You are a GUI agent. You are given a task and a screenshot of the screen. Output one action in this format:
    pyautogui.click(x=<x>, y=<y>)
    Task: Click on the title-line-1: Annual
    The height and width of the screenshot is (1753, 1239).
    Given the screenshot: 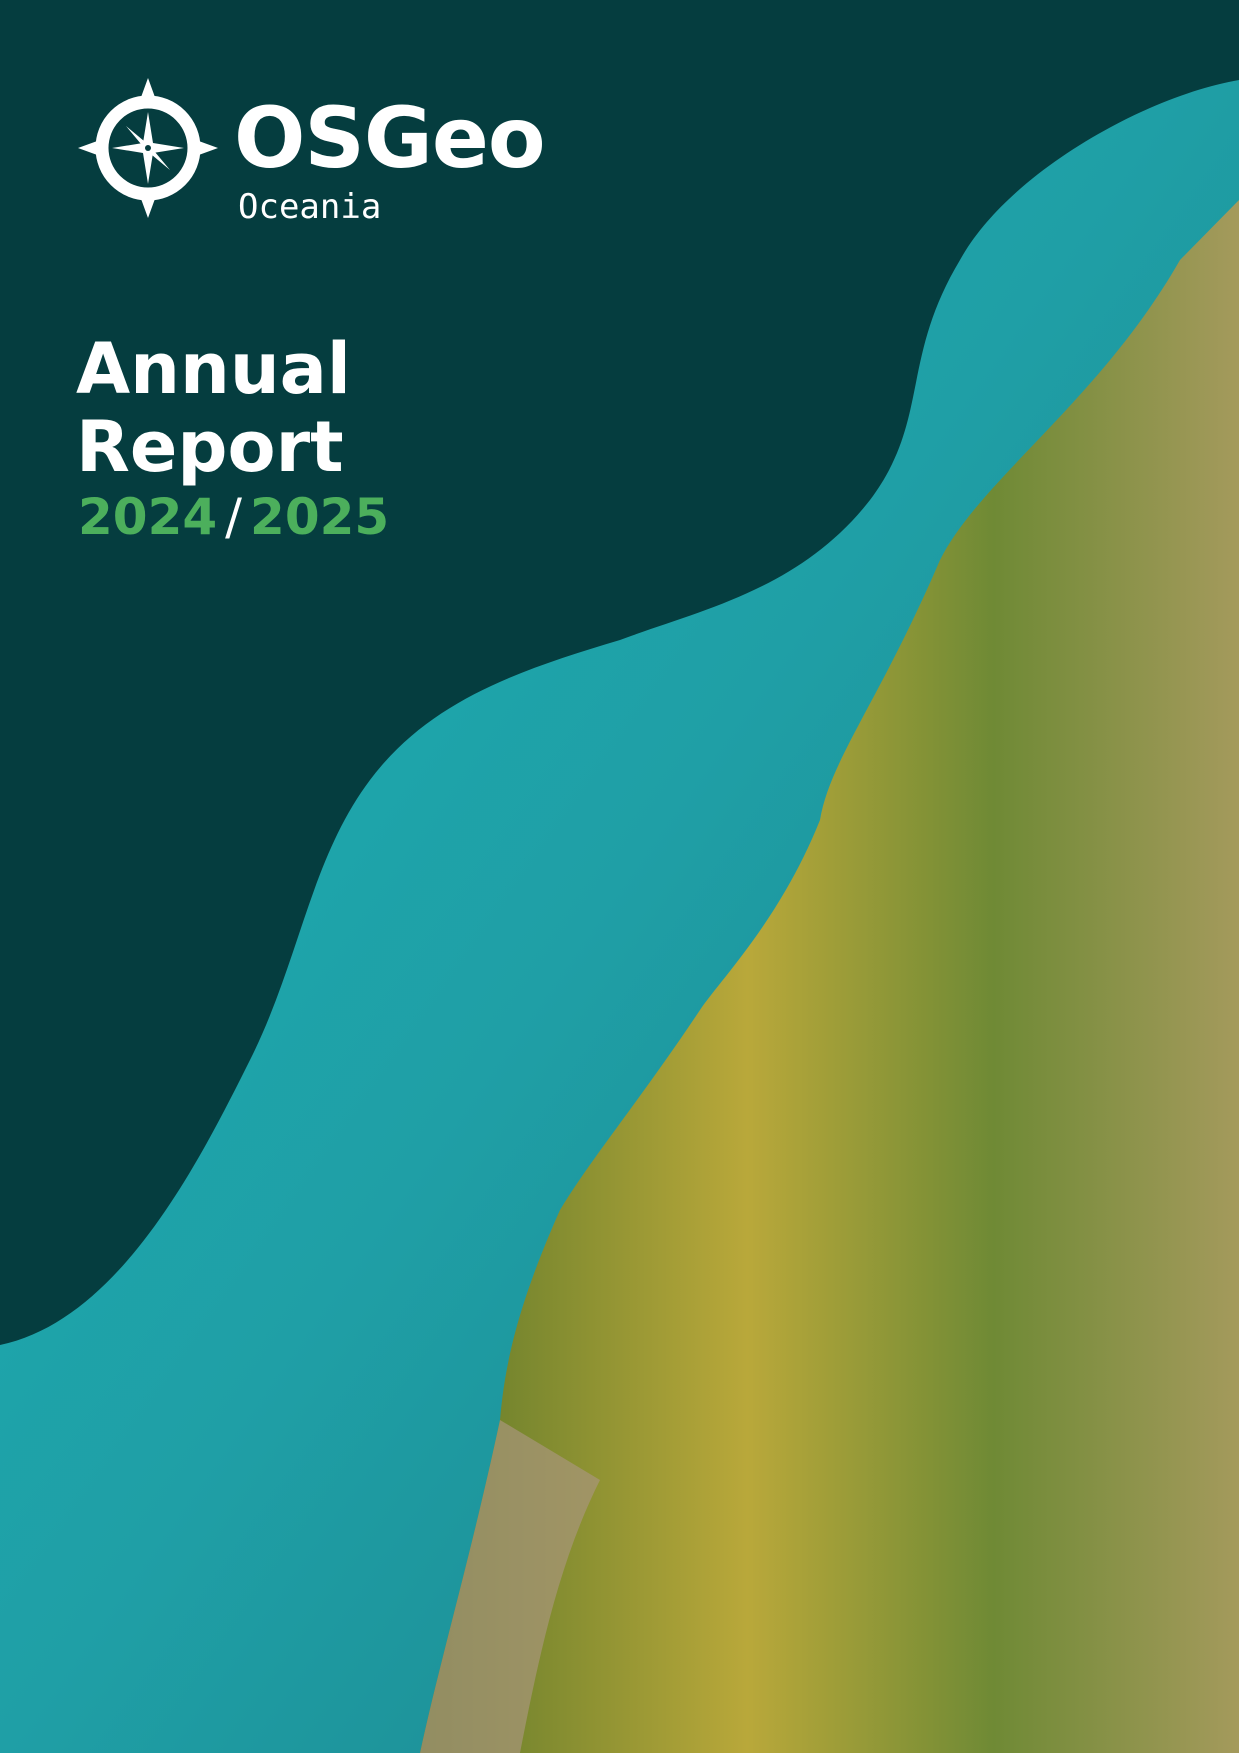 What is the action you would take?
    pyautogui.click(x=213, y=369)
    